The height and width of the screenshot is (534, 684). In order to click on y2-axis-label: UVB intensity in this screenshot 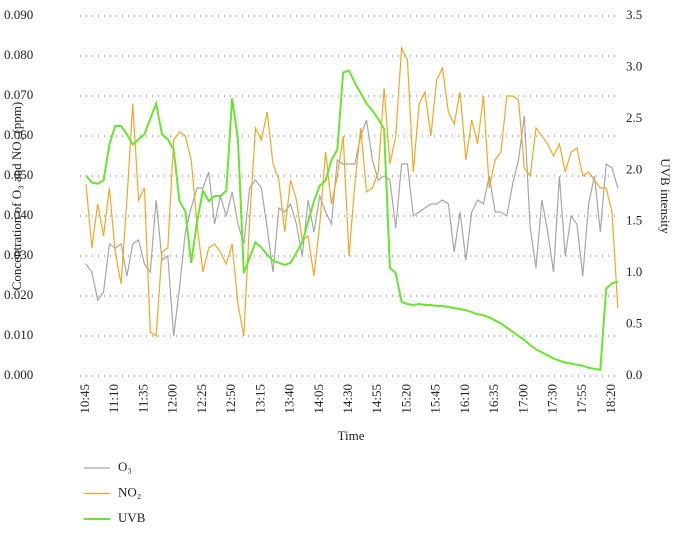, I will do `click(665, 196)`.